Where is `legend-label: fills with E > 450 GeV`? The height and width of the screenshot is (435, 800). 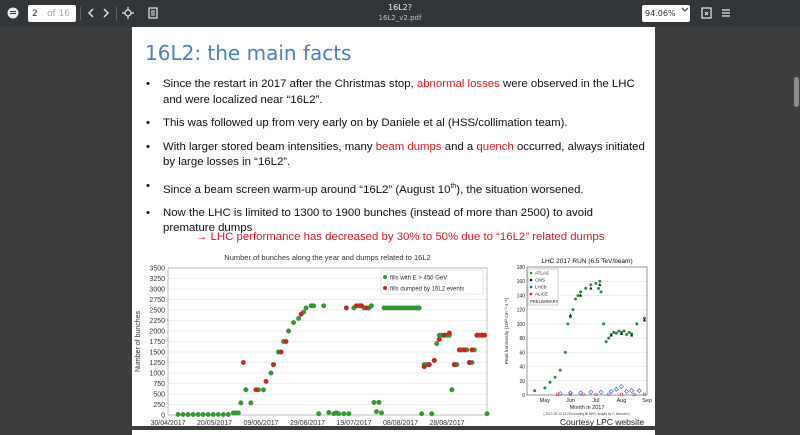 legend-label: fills with E > 450 GeV is located at coordinates (418, 279).